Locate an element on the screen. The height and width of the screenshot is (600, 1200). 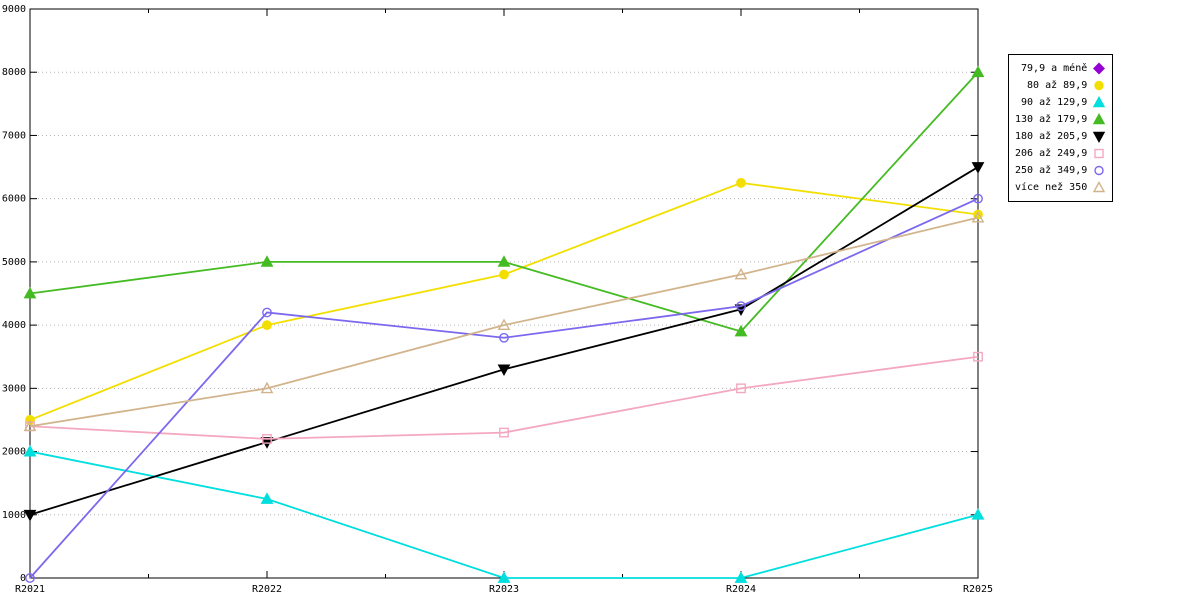
y-tick-label: 3000 is located at coordinates (14, 388).